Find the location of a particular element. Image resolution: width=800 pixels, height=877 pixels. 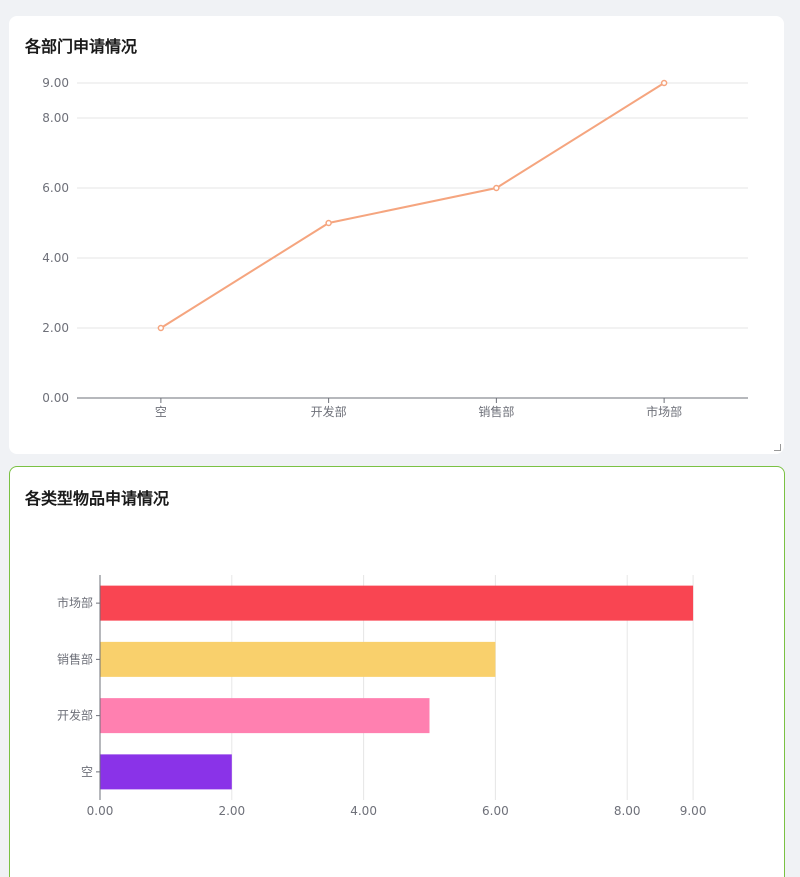

y-tick-label: 0.00 is located at coordinates (55, 398).